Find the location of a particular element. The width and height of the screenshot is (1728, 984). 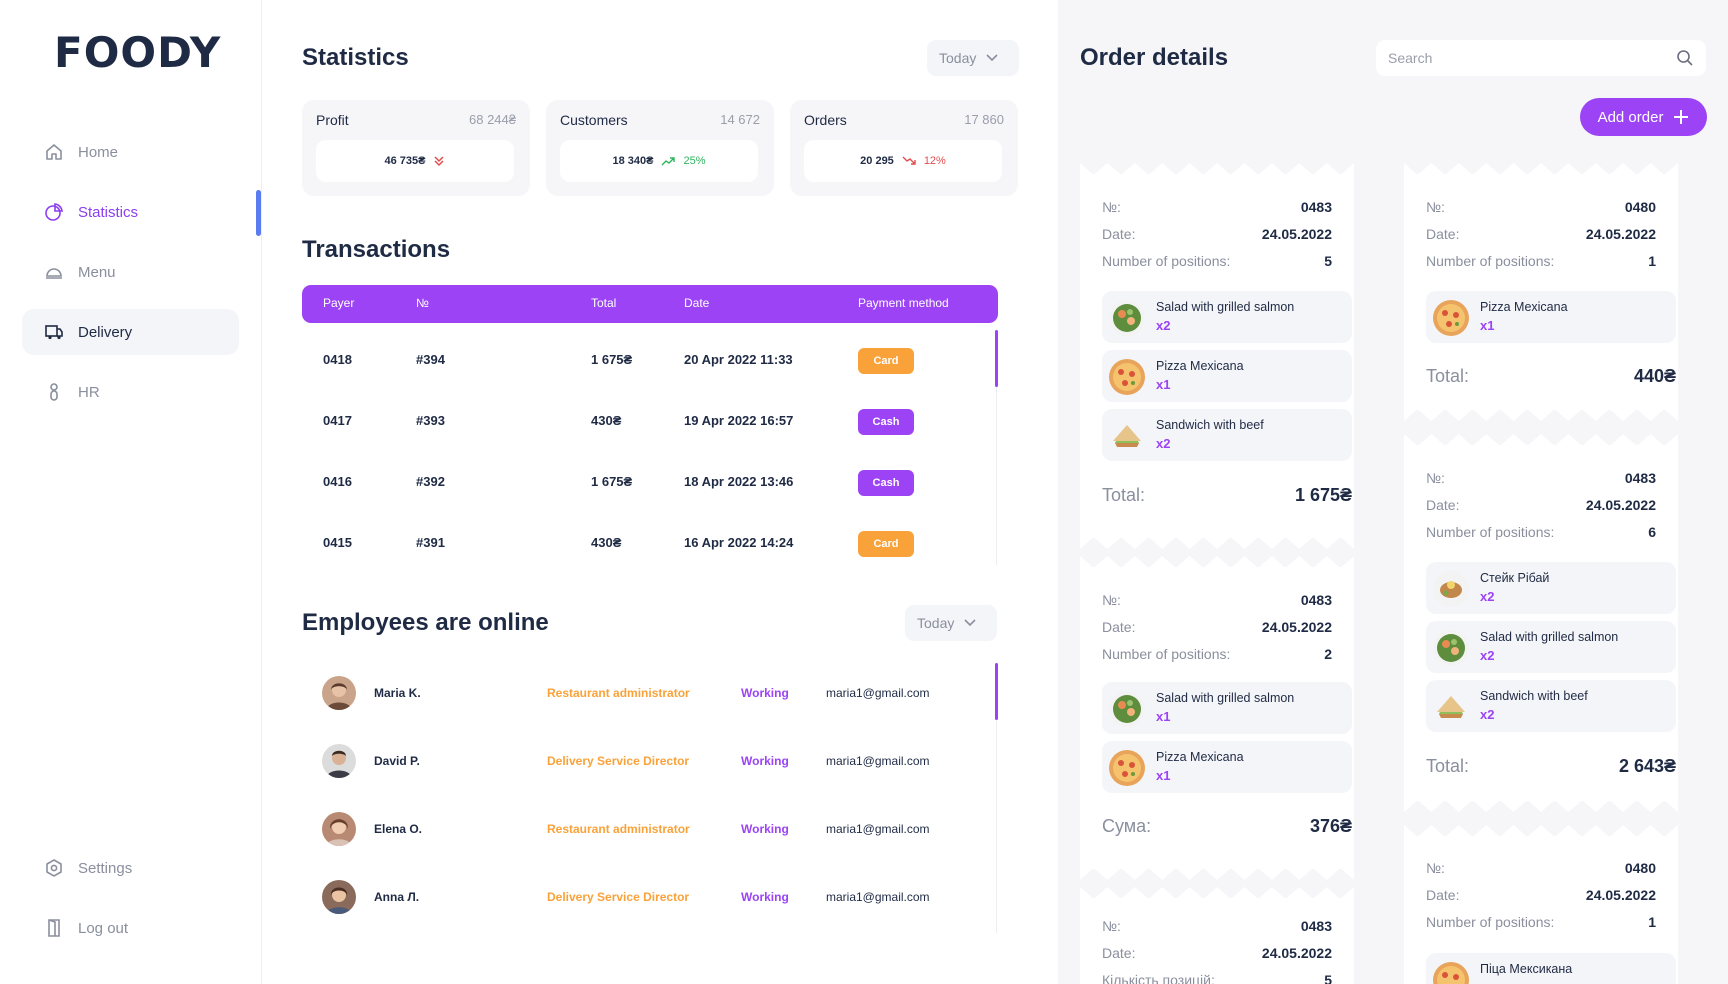

transactions-title: Transactions is located at coordinates (376, 249).